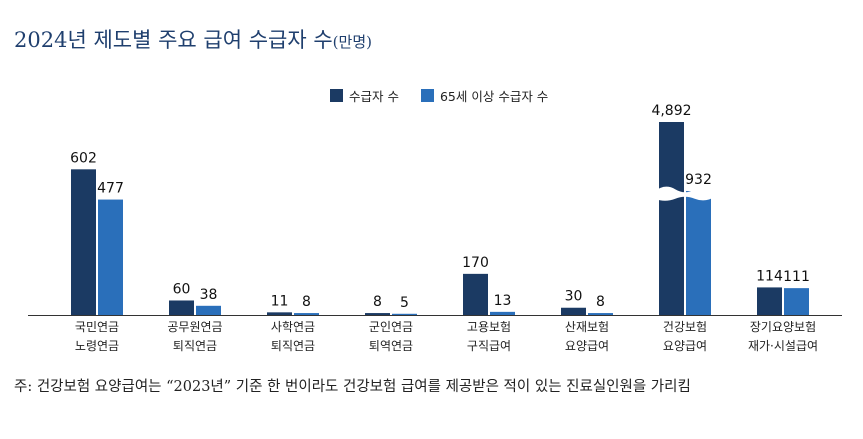  What do you see at coordinates (475, 263) in the screenshot?
I see `data-label-total-4: 170` at bounding box center [475, 263].